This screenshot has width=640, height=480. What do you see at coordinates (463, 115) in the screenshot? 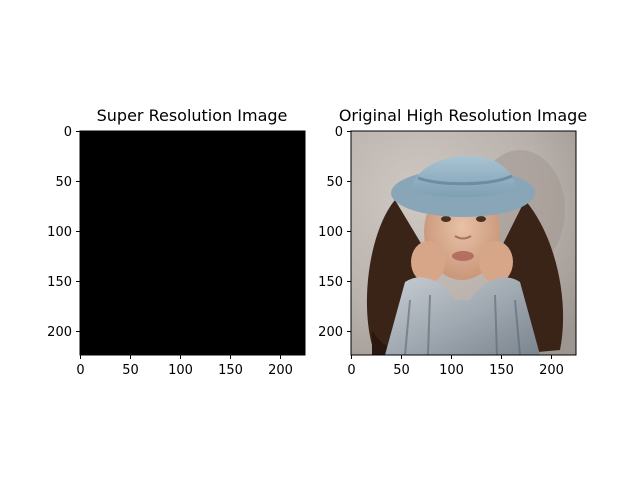
I see `panel-title: Original High Resolution Image` at bounding box center [463, 115].